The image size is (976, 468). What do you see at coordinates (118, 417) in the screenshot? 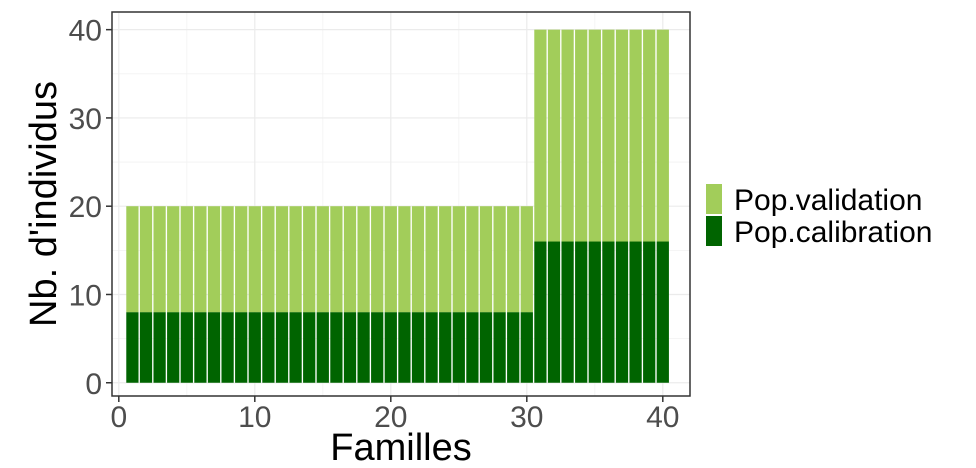
I see `x-tick-label: 0` at bounding box center [118, 417].